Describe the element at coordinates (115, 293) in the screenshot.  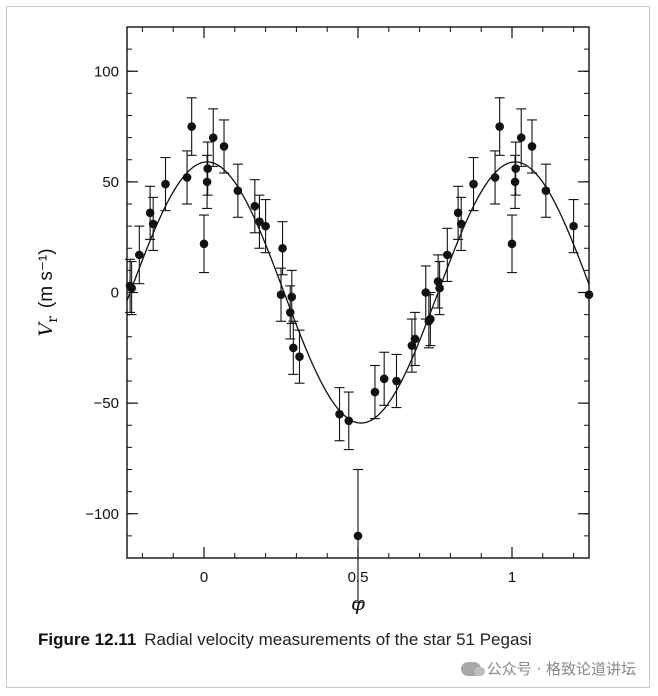
I see `y-tick-label: 0` at that location.